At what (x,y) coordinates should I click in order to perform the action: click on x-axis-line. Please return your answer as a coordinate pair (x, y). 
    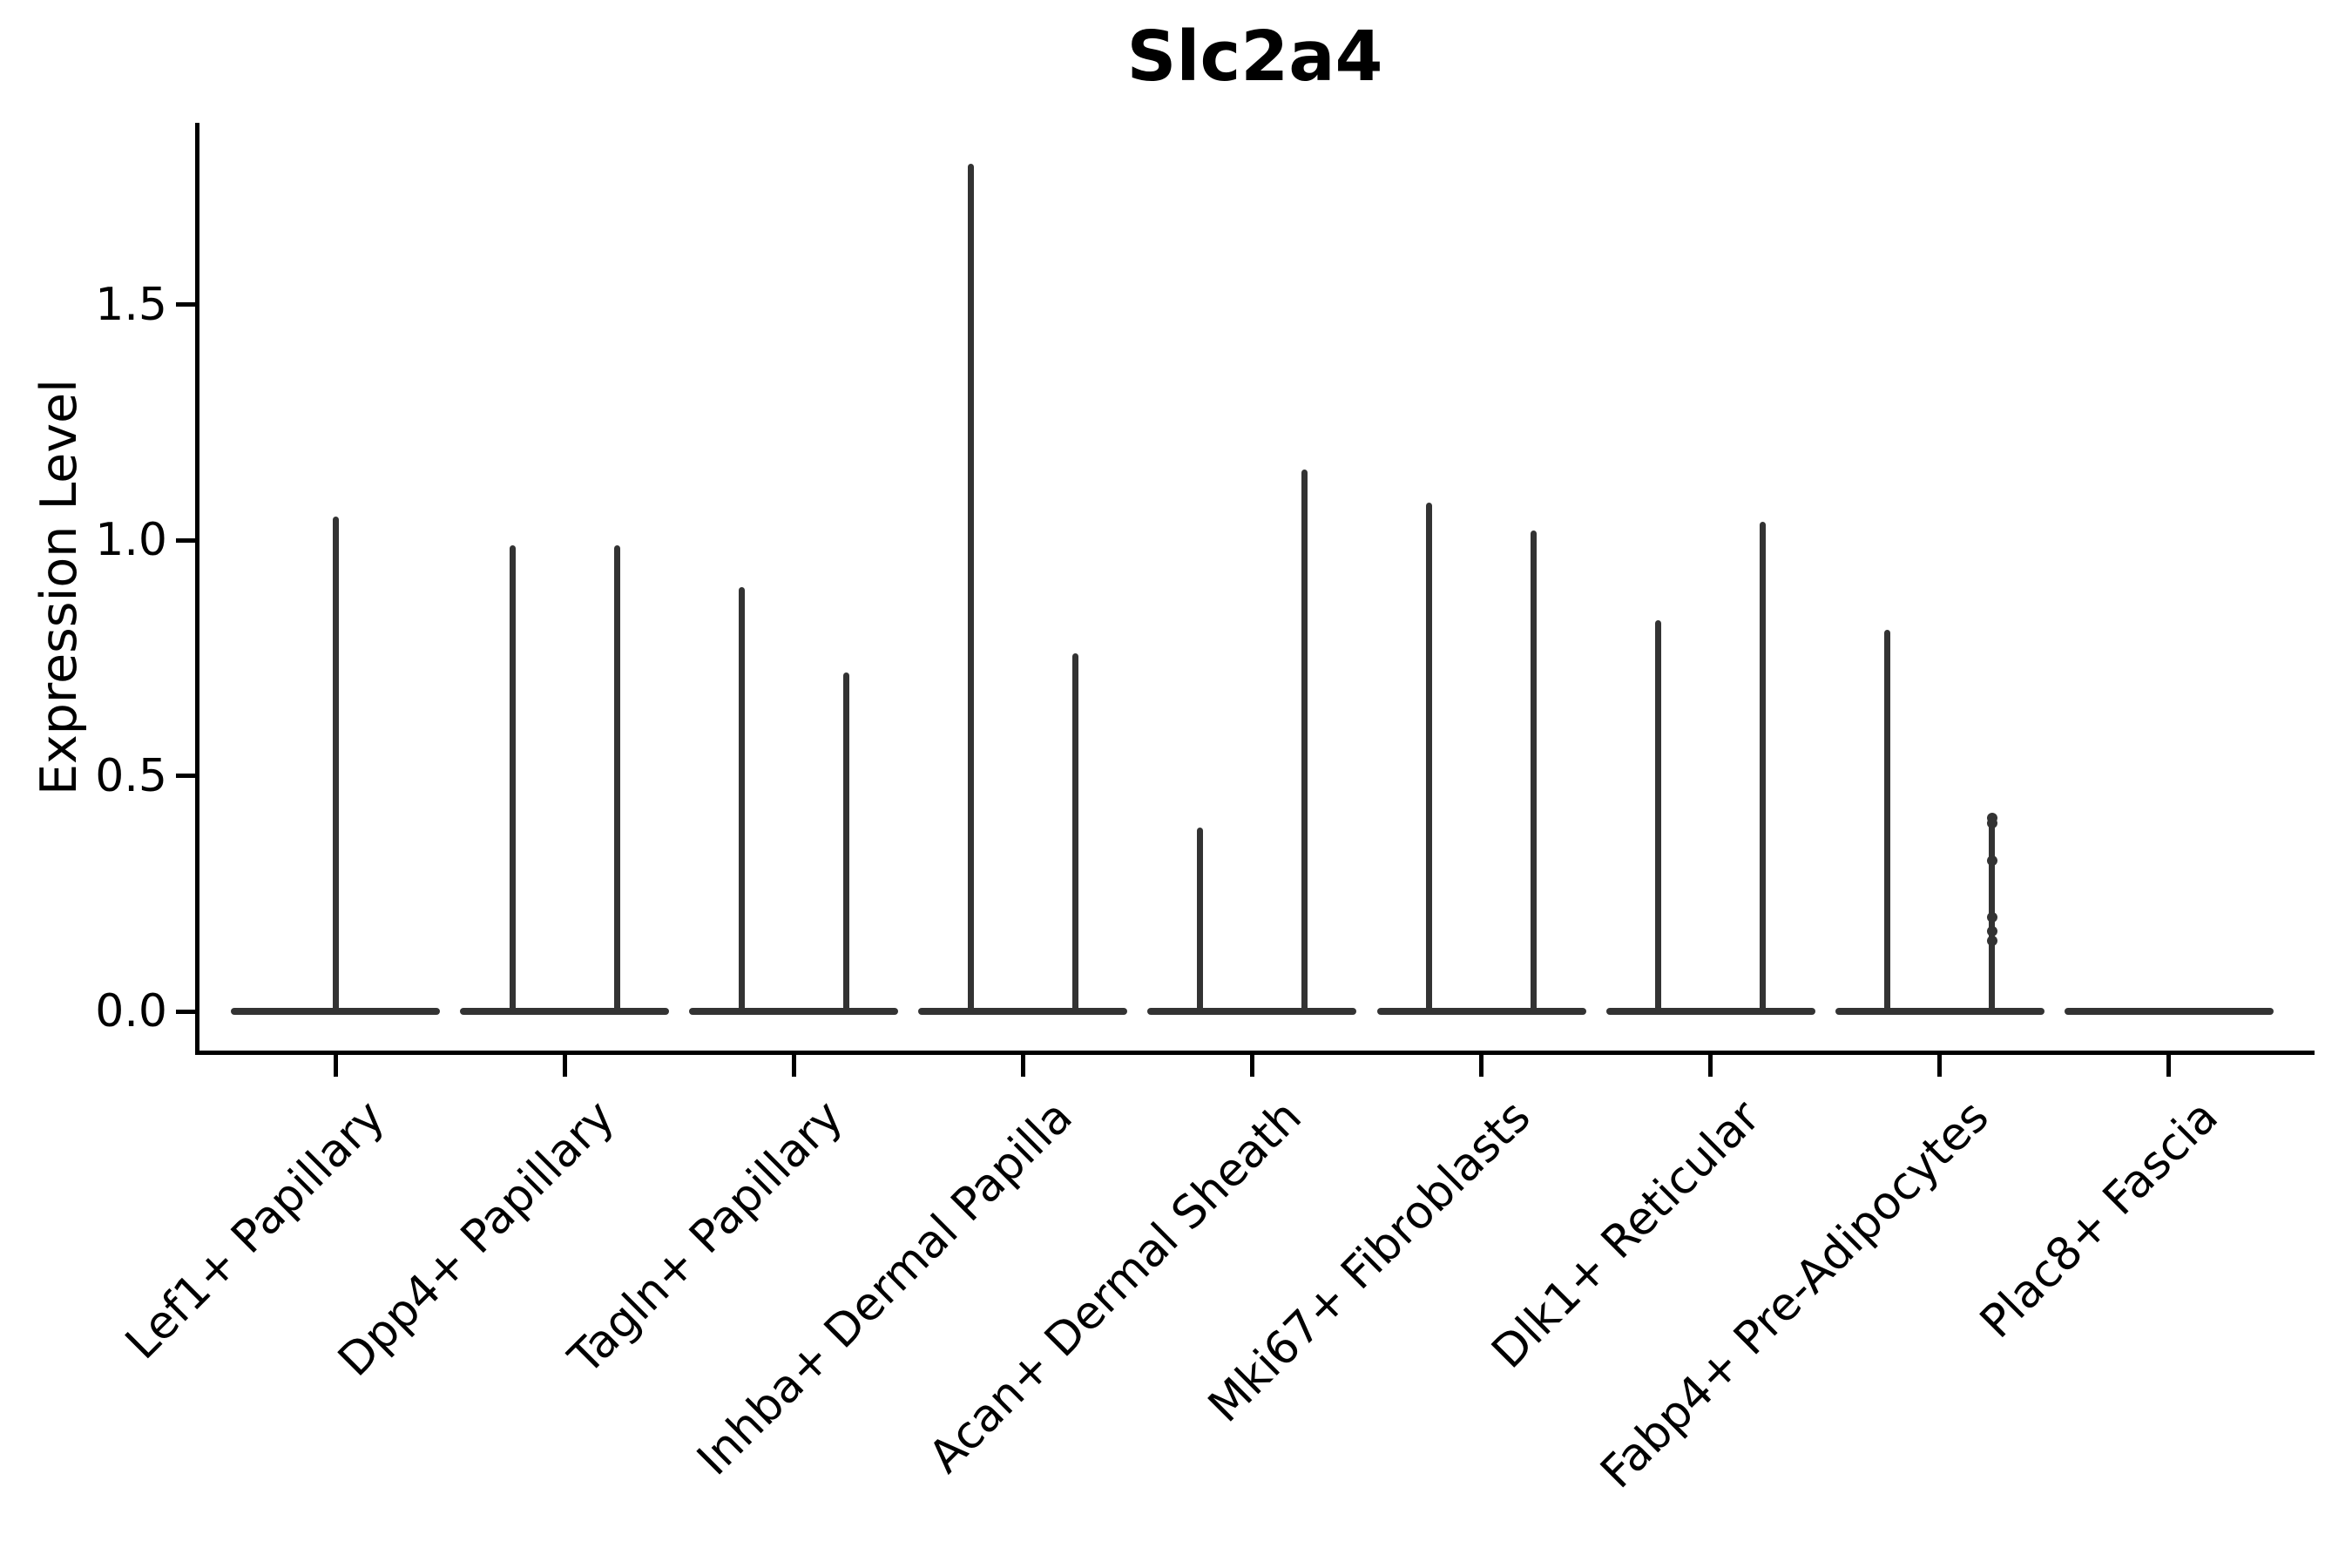
    Looking at the image, I should click on (1255, 1053).